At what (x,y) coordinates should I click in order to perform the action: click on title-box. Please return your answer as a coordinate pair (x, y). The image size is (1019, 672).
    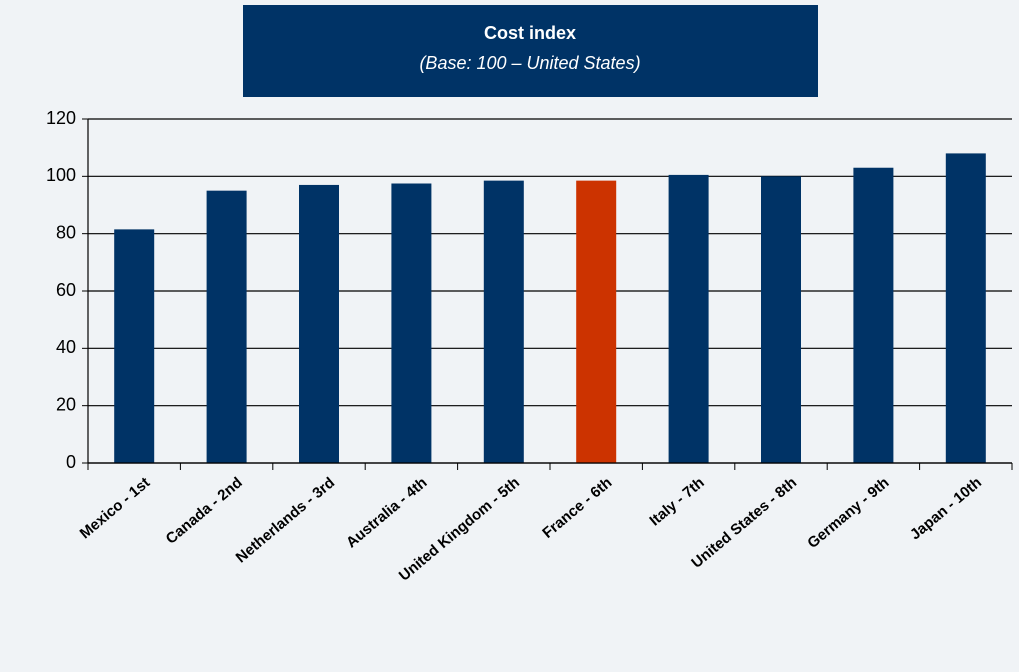
    Looking at the image, I should click on (530, 51).